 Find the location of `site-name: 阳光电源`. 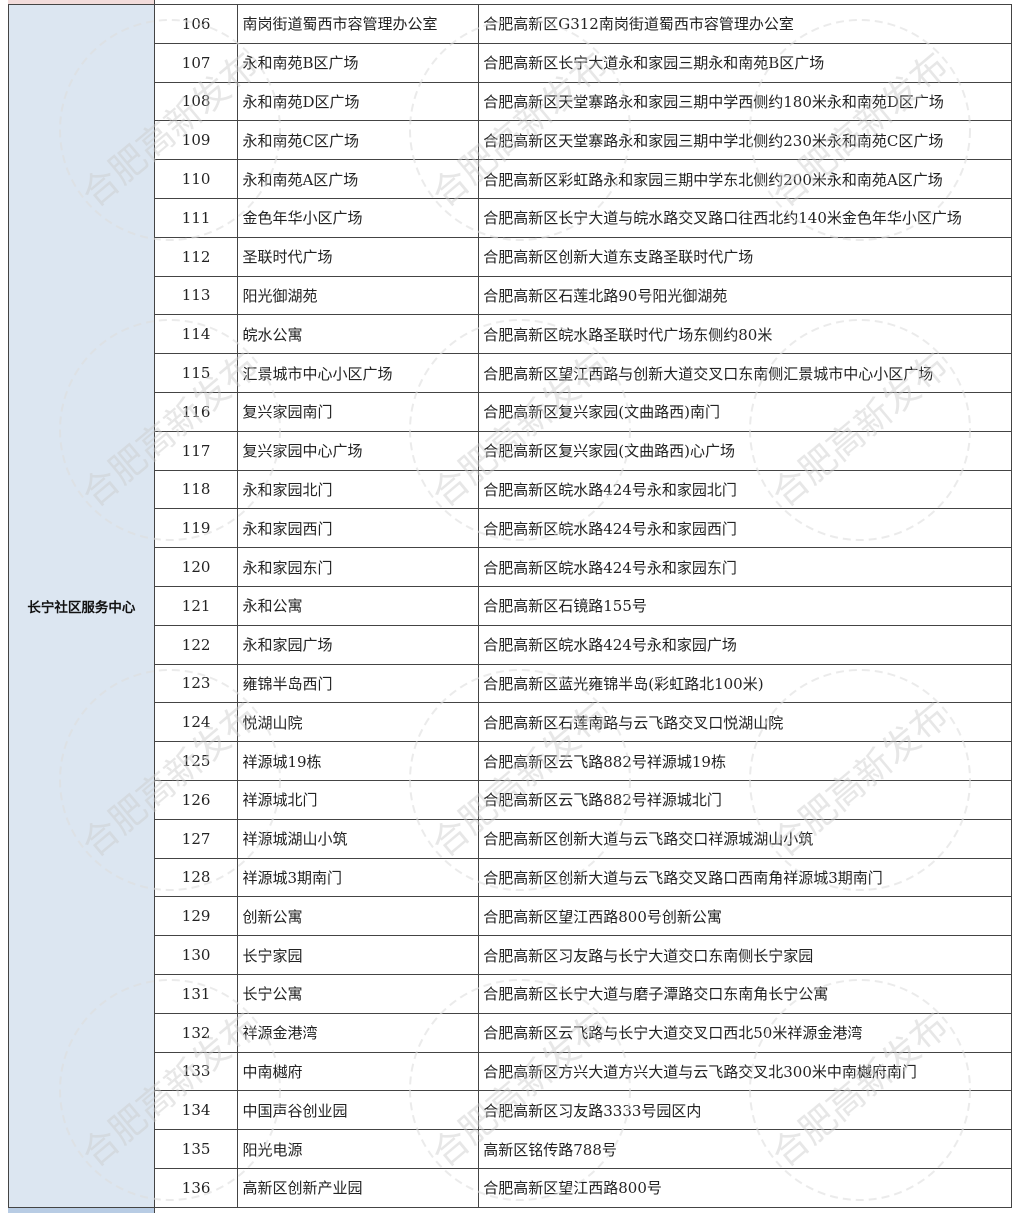

site-name: 阳光电源 is located at coordinates (358, 1149).